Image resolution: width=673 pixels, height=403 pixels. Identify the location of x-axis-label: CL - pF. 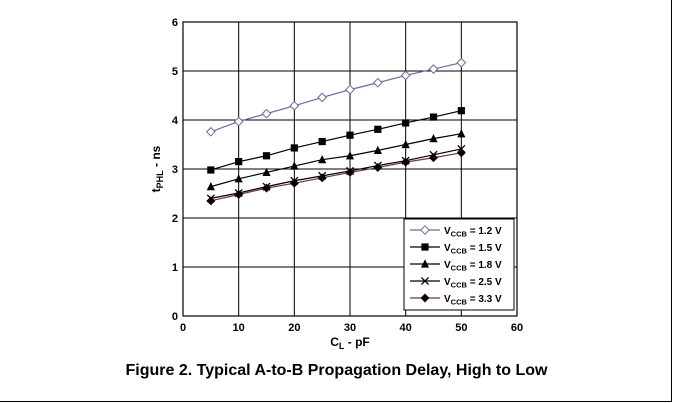
(350, 343).